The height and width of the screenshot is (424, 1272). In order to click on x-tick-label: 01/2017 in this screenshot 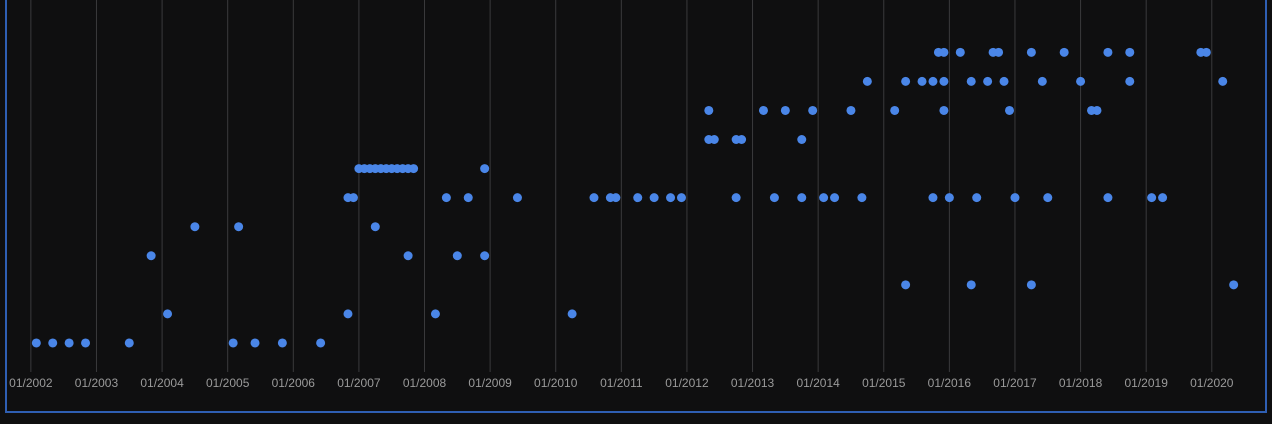, I will do `click(1015, 383)`.